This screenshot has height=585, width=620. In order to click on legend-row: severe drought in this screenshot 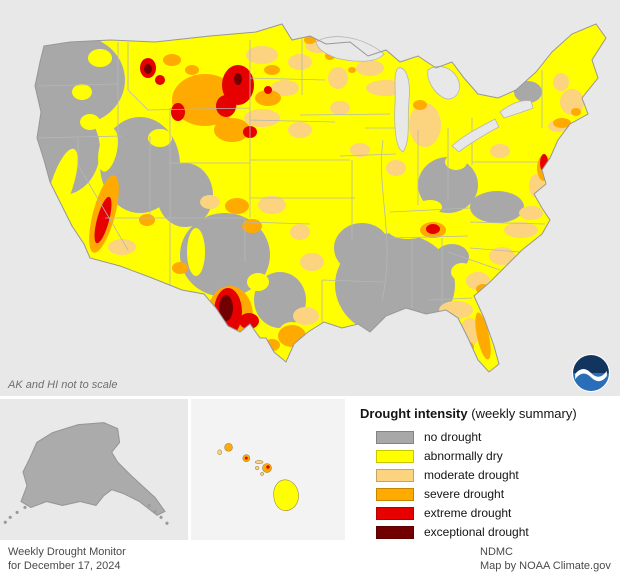, I will do `click(498, 494)`.